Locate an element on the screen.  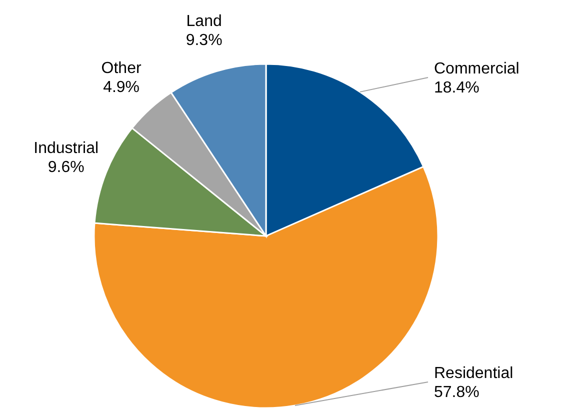
slice-label: Commercial is located at coordinates (477, 69).